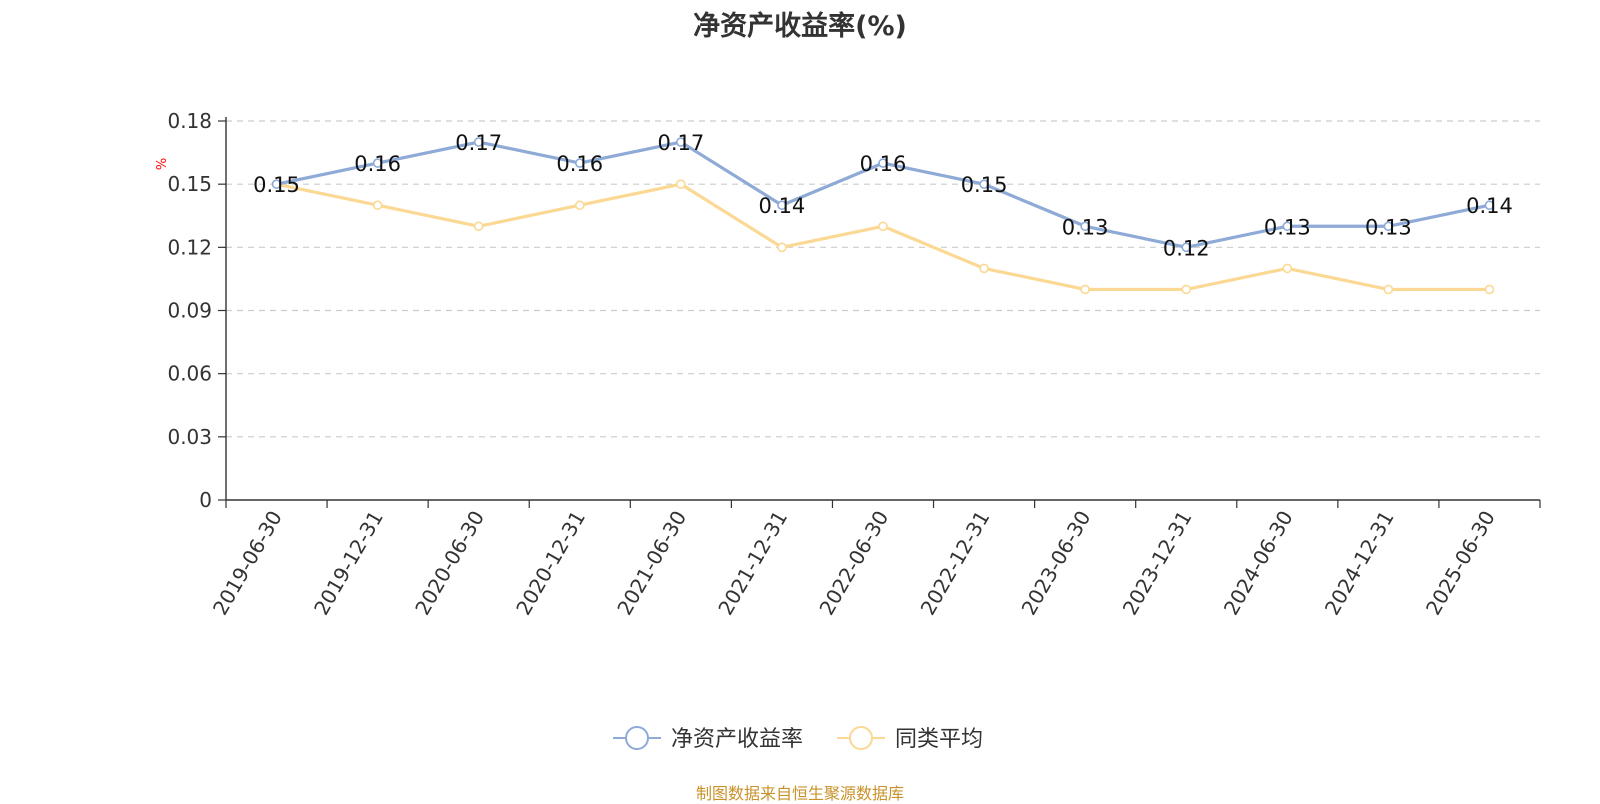 This screenshot has height=804, width=1600. What do you see at coordinates (752, 563) in the screenshot?
I see `x-tick-label: 2021-12-31` at bounding box center [752, 563].